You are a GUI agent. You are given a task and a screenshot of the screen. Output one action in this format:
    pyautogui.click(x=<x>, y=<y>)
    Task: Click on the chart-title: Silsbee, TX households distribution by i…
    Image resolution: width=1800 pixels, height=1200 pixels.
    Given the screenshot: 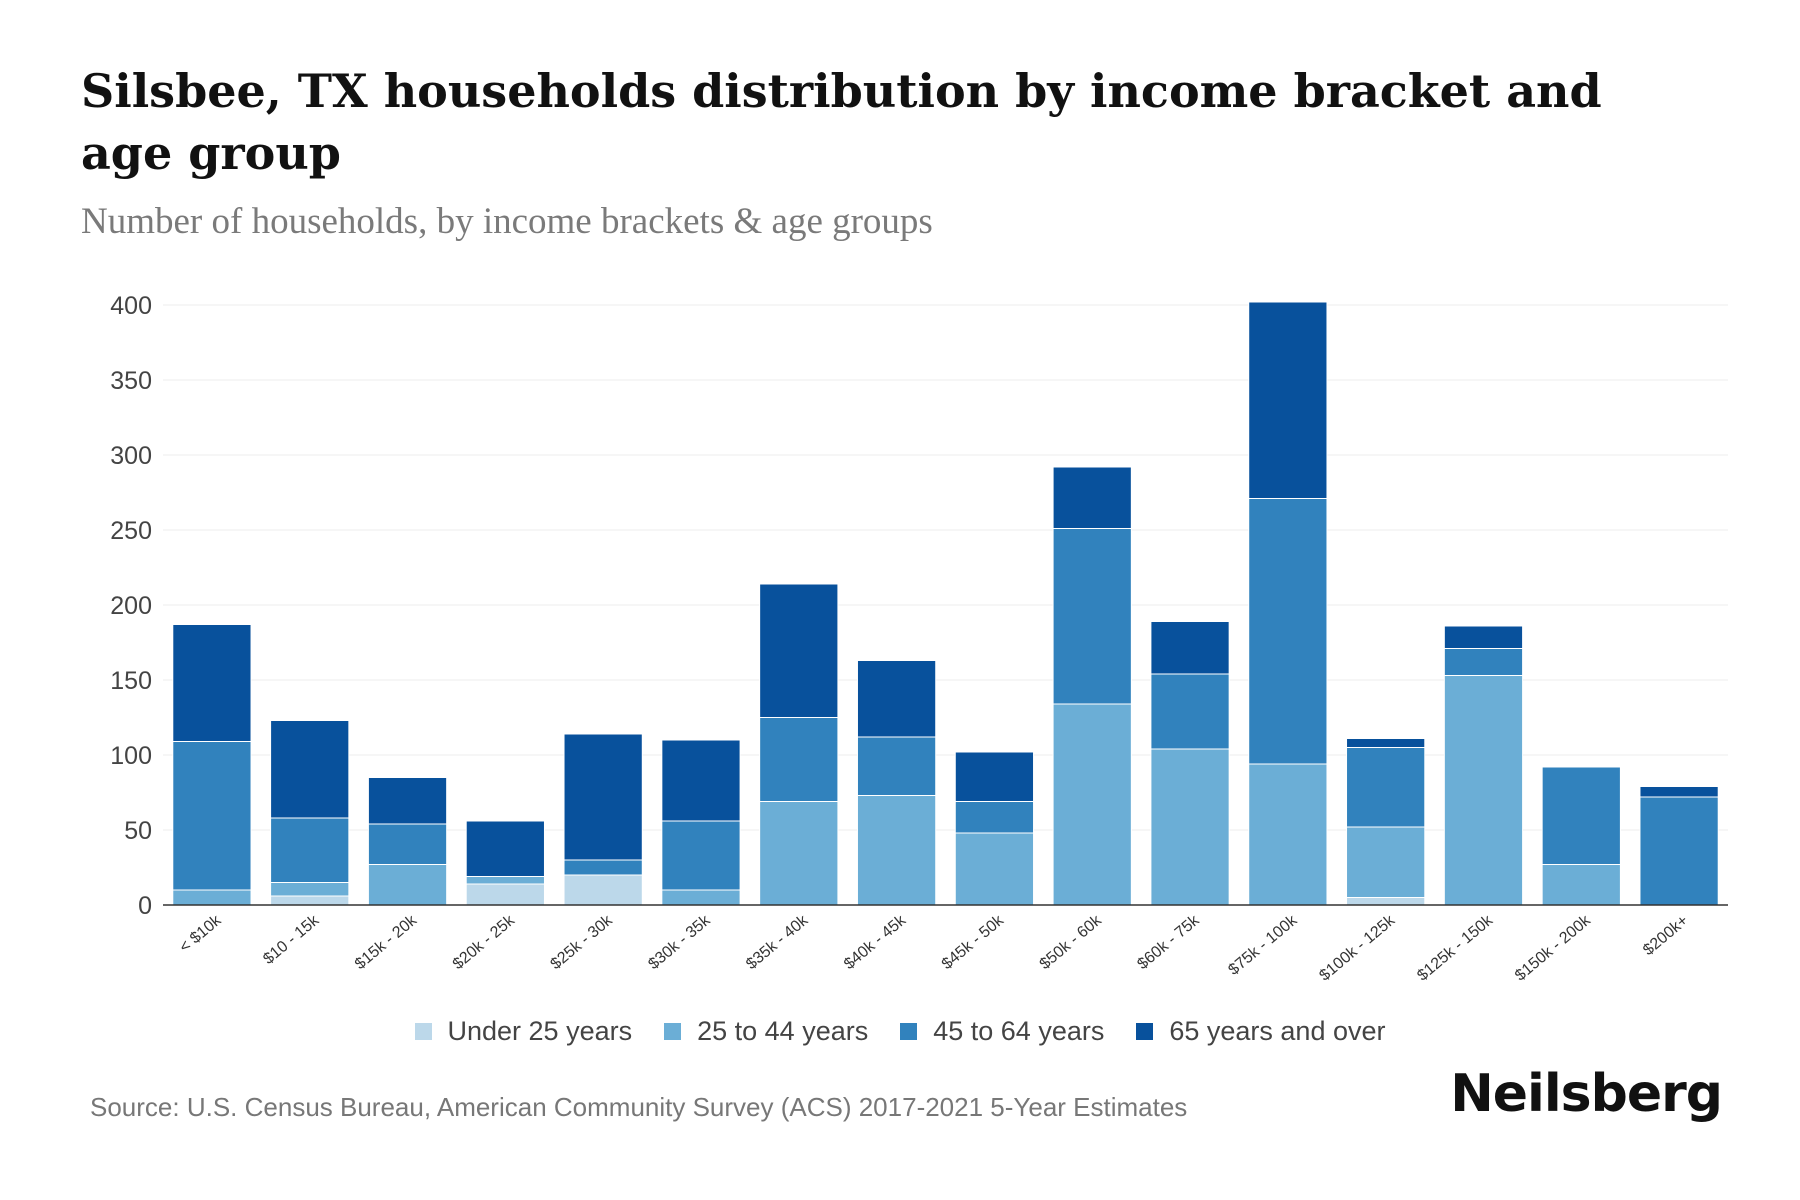 What is the action you would take?
    pyautogui.click(x=841, y=122)
    